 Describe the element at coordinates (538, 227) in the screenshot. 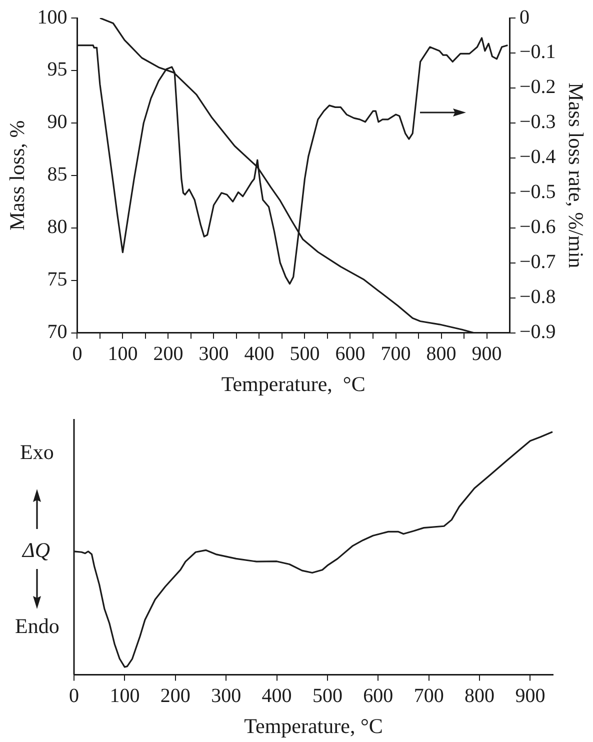

I see `y2-tick-label: −0.6` at that location.